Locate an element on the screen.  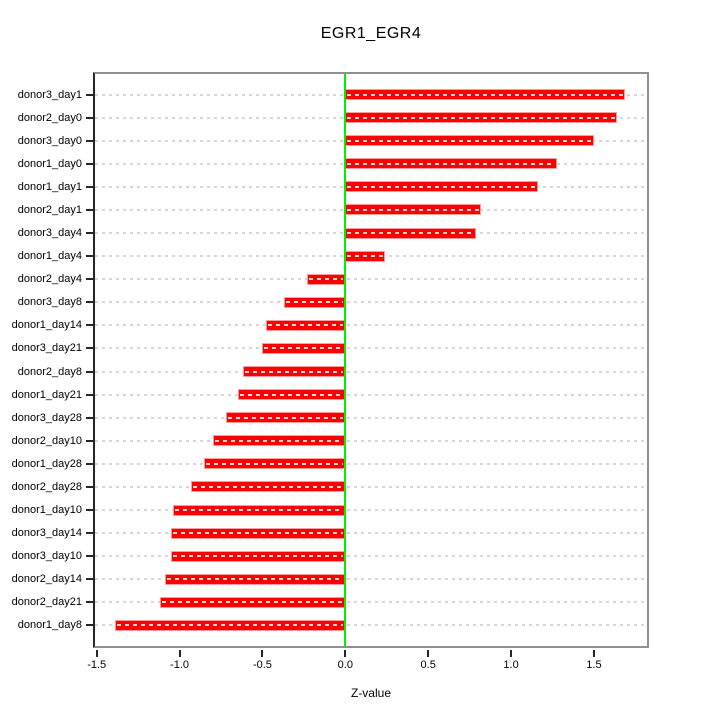
bar-donor3_day21 is located at coordinates (304, 348).